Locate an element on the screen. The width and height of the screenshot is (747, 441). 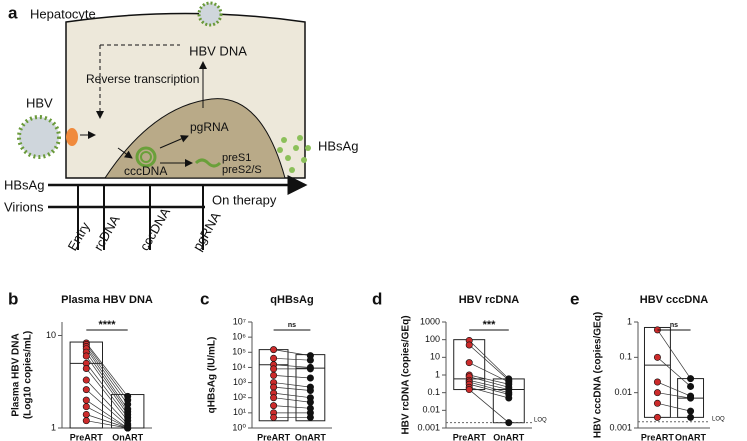
cell-label: Hepatocyte is located at coordinates (63, 13).